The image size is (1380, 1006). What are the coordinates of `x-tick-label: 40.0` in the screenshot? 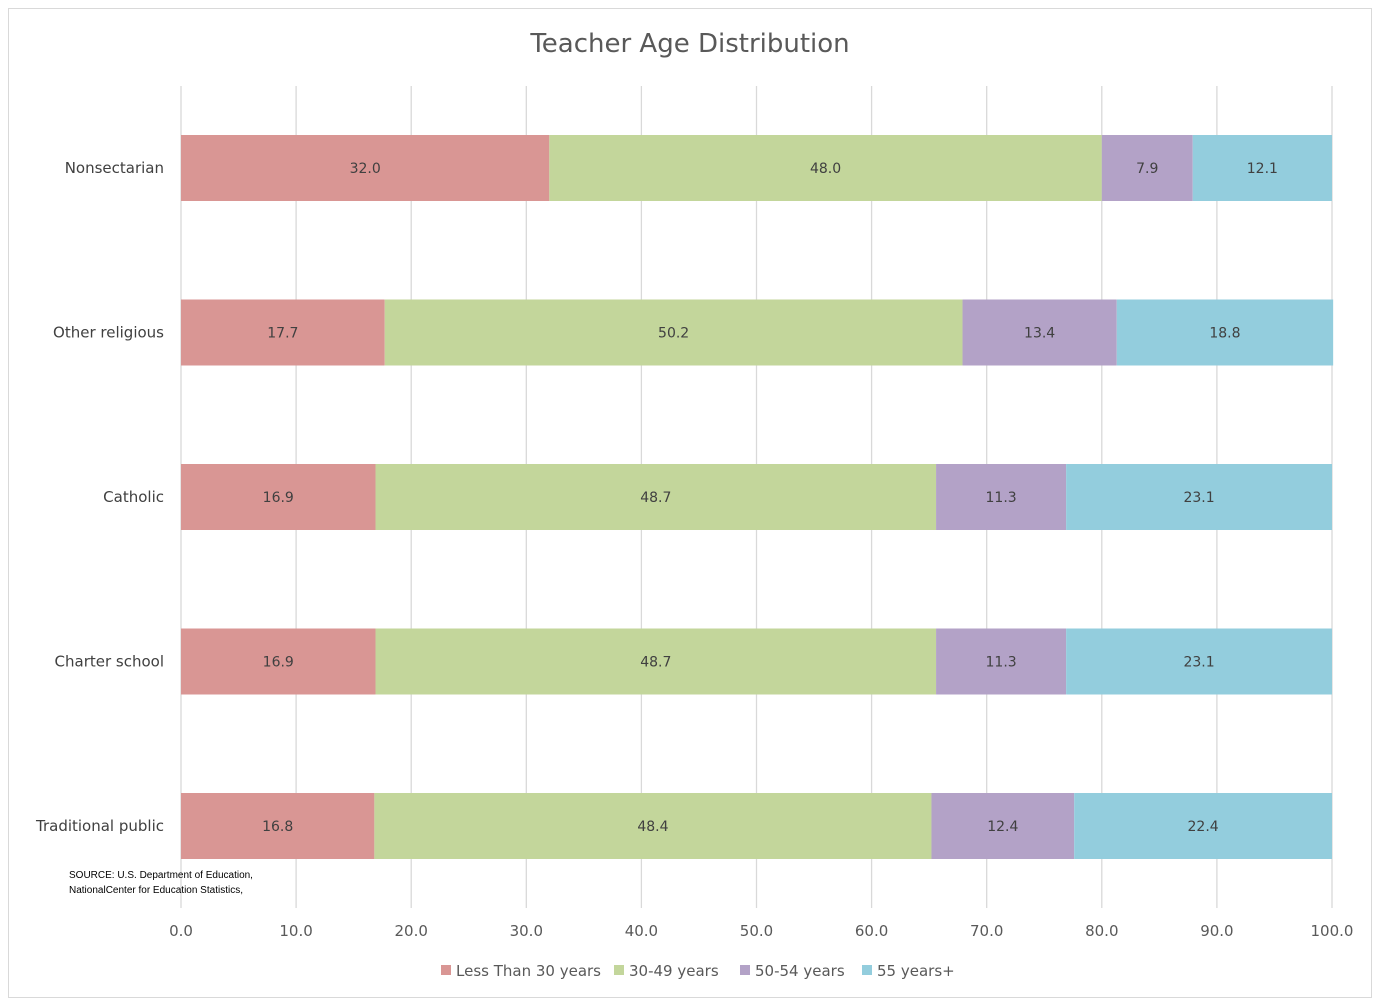 It's located at (641, 931).